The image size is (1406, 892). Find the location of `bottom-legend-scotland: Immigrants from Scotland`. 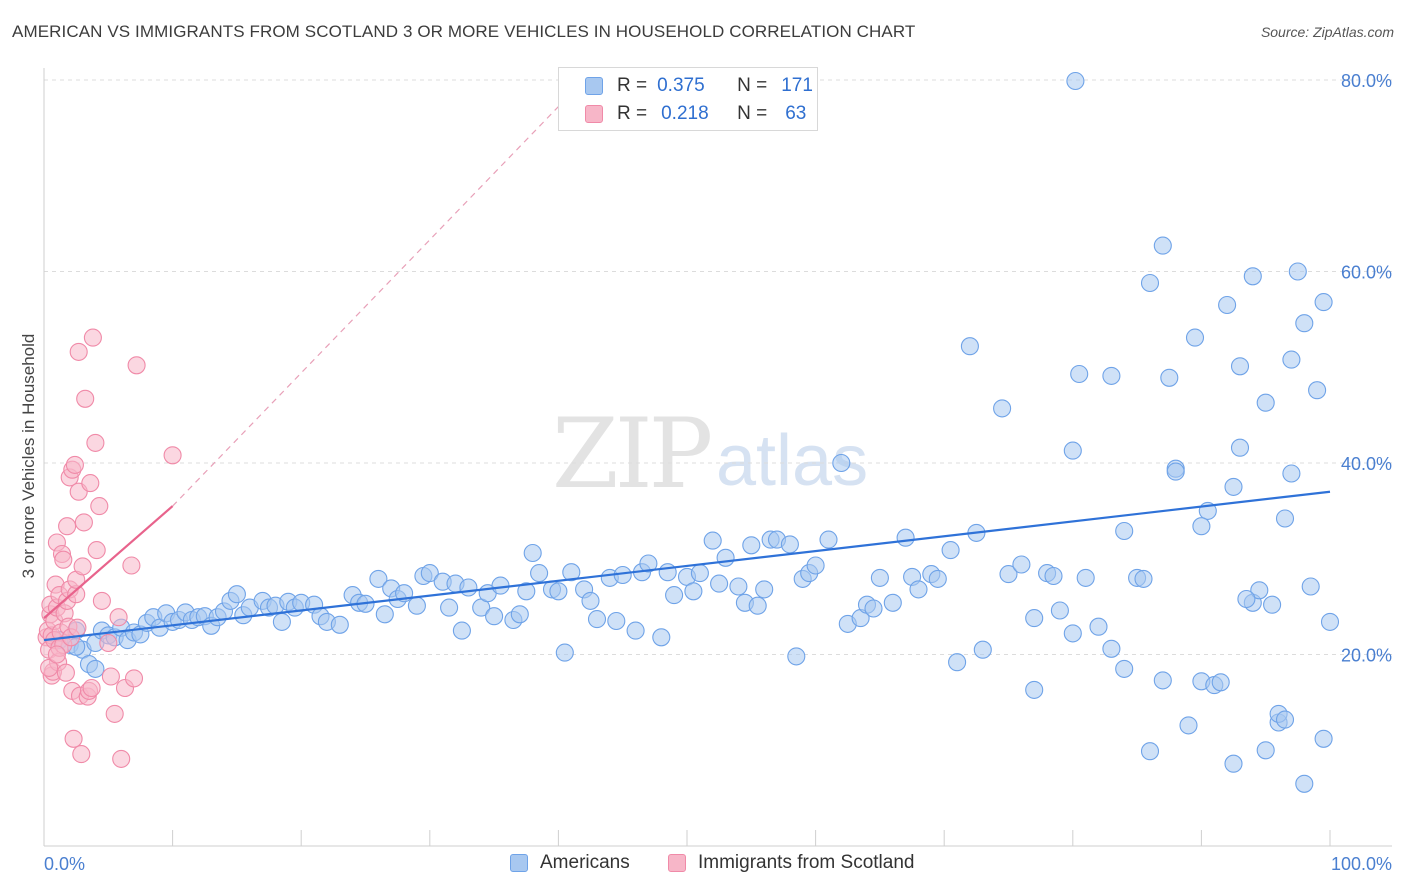

bottom-legend-scotland: Immigrants from Scotland is located at coordinates (791, 863).